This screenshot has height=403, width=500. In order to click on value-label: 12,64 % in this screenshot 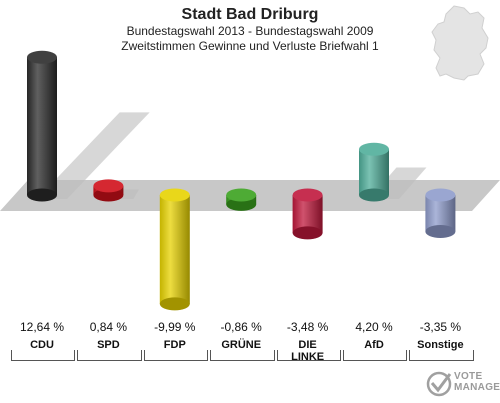, I will do `click(42, 327)`.